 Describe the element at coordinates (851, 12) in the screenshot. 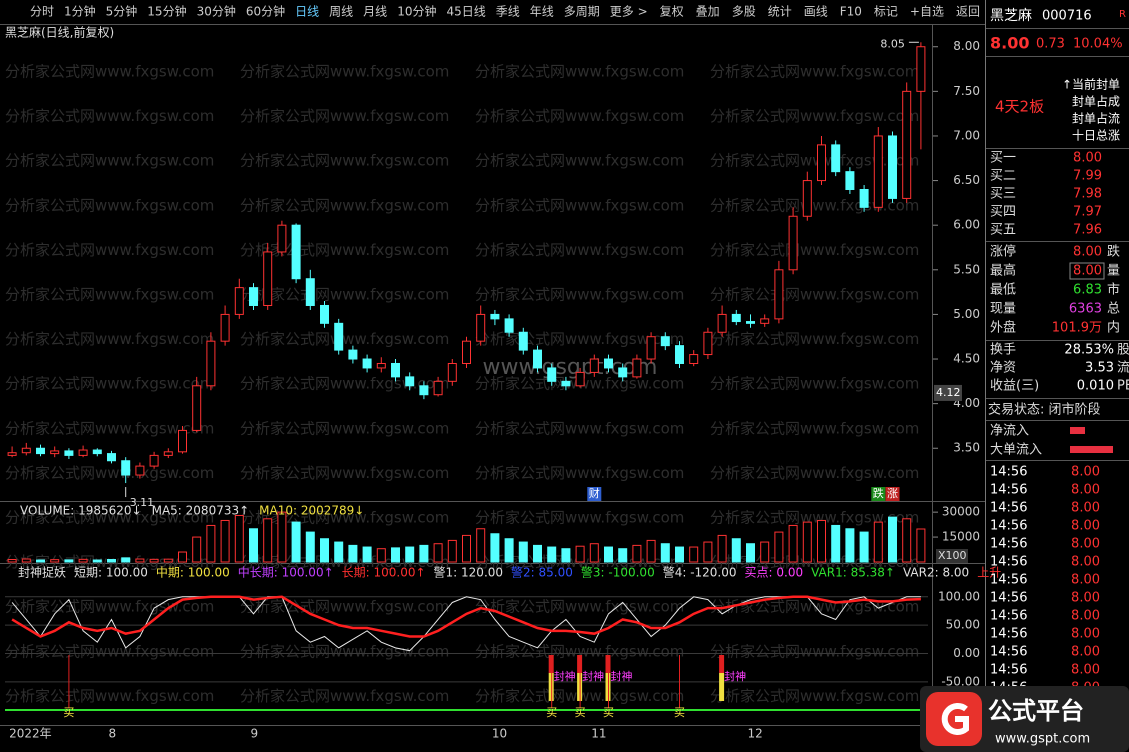

I see `toolbar-button: F10` at that location.